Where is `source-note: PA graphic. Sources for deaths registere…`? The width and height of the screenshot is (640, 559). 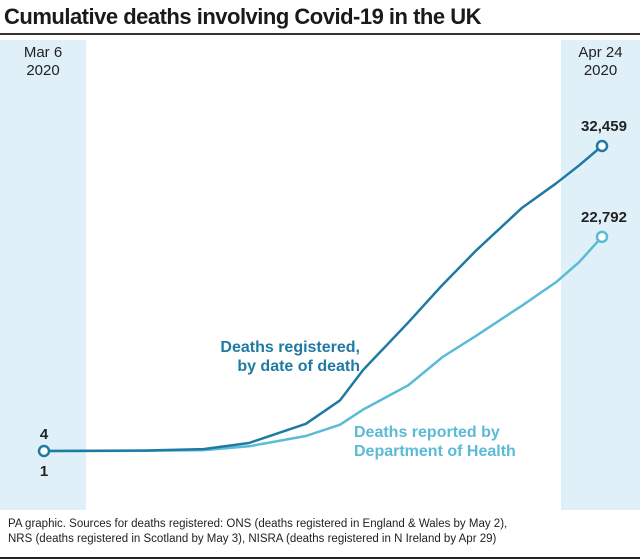
source-note: PA graphic. Sources for deaths registere… is located at coordinates (257, 532).